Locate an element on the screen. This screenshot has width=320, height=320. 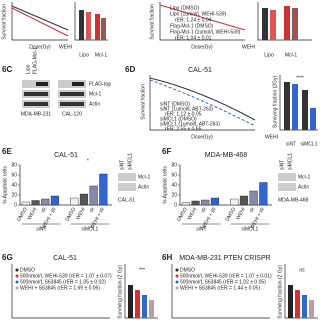
cell-label: CAL-51 is located at coordinates (126, 200).